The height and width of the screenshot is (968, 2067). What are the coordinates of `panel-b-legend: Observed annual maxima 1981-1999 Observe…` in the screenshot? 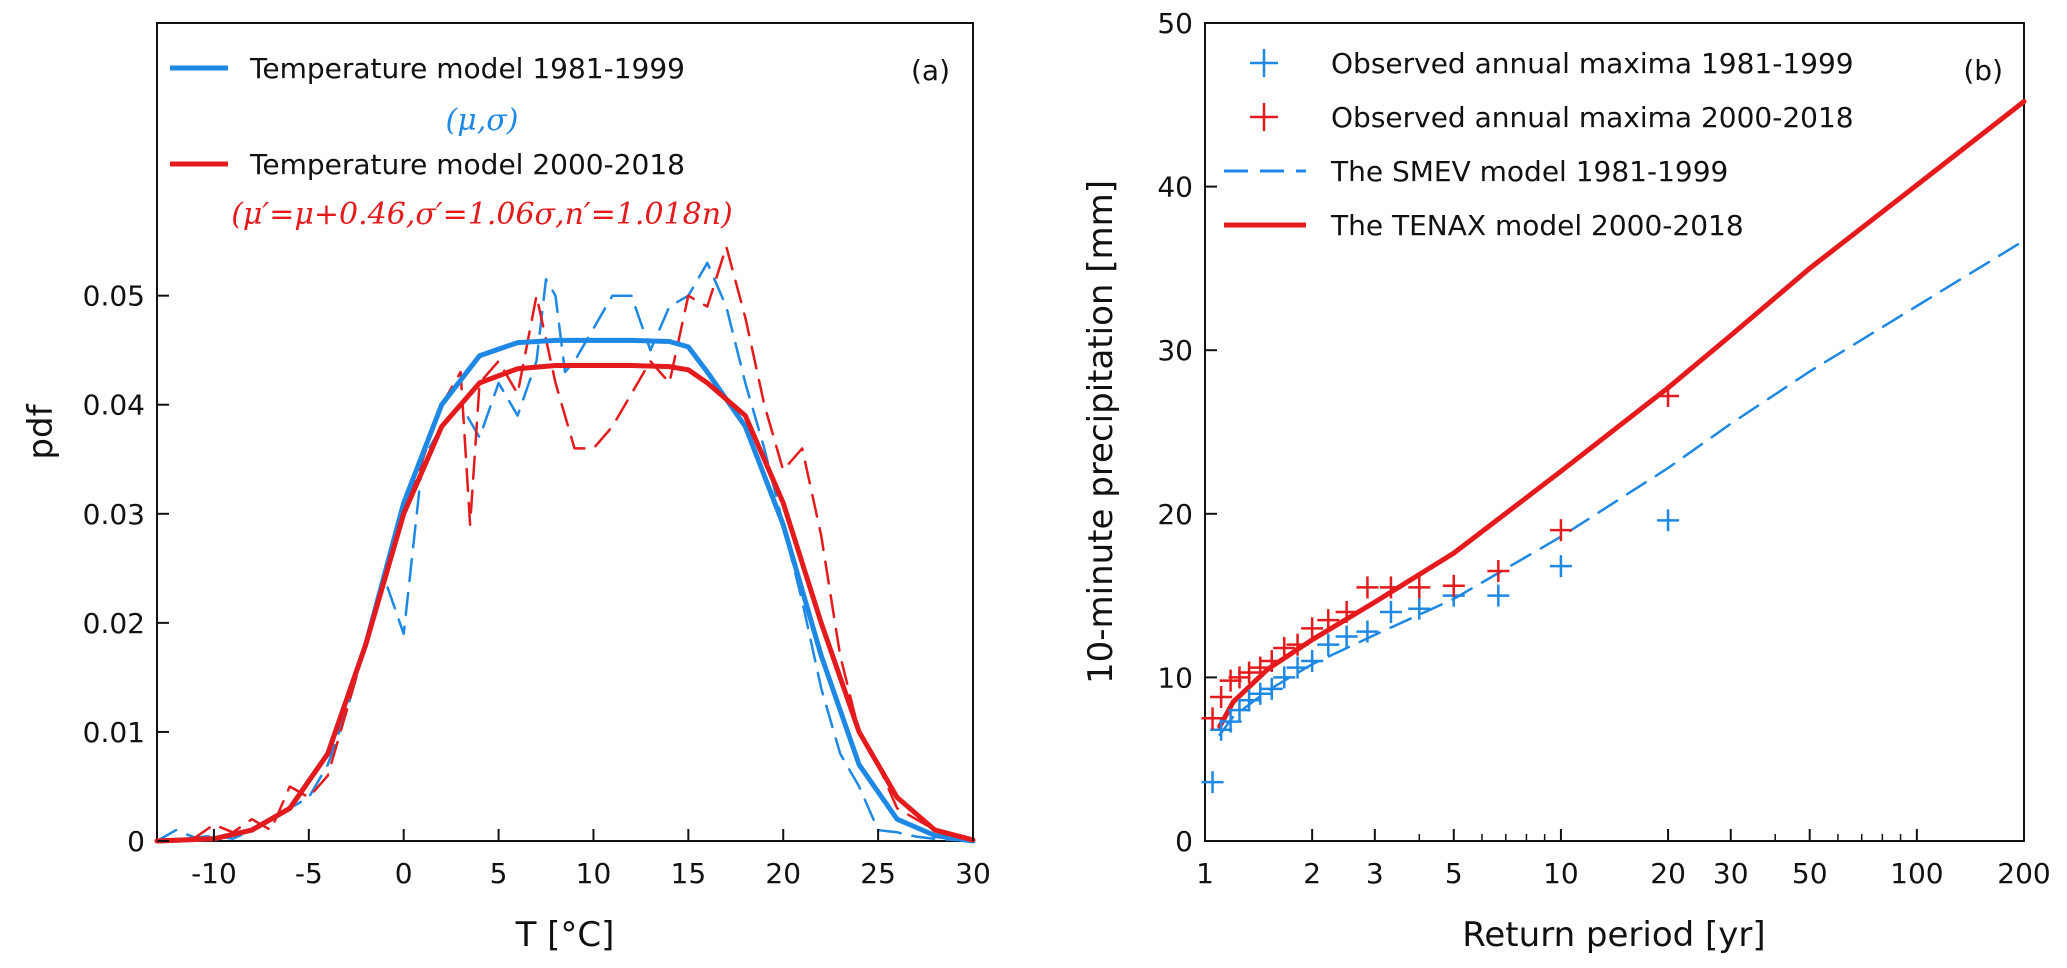 It's located at (1539, 144).